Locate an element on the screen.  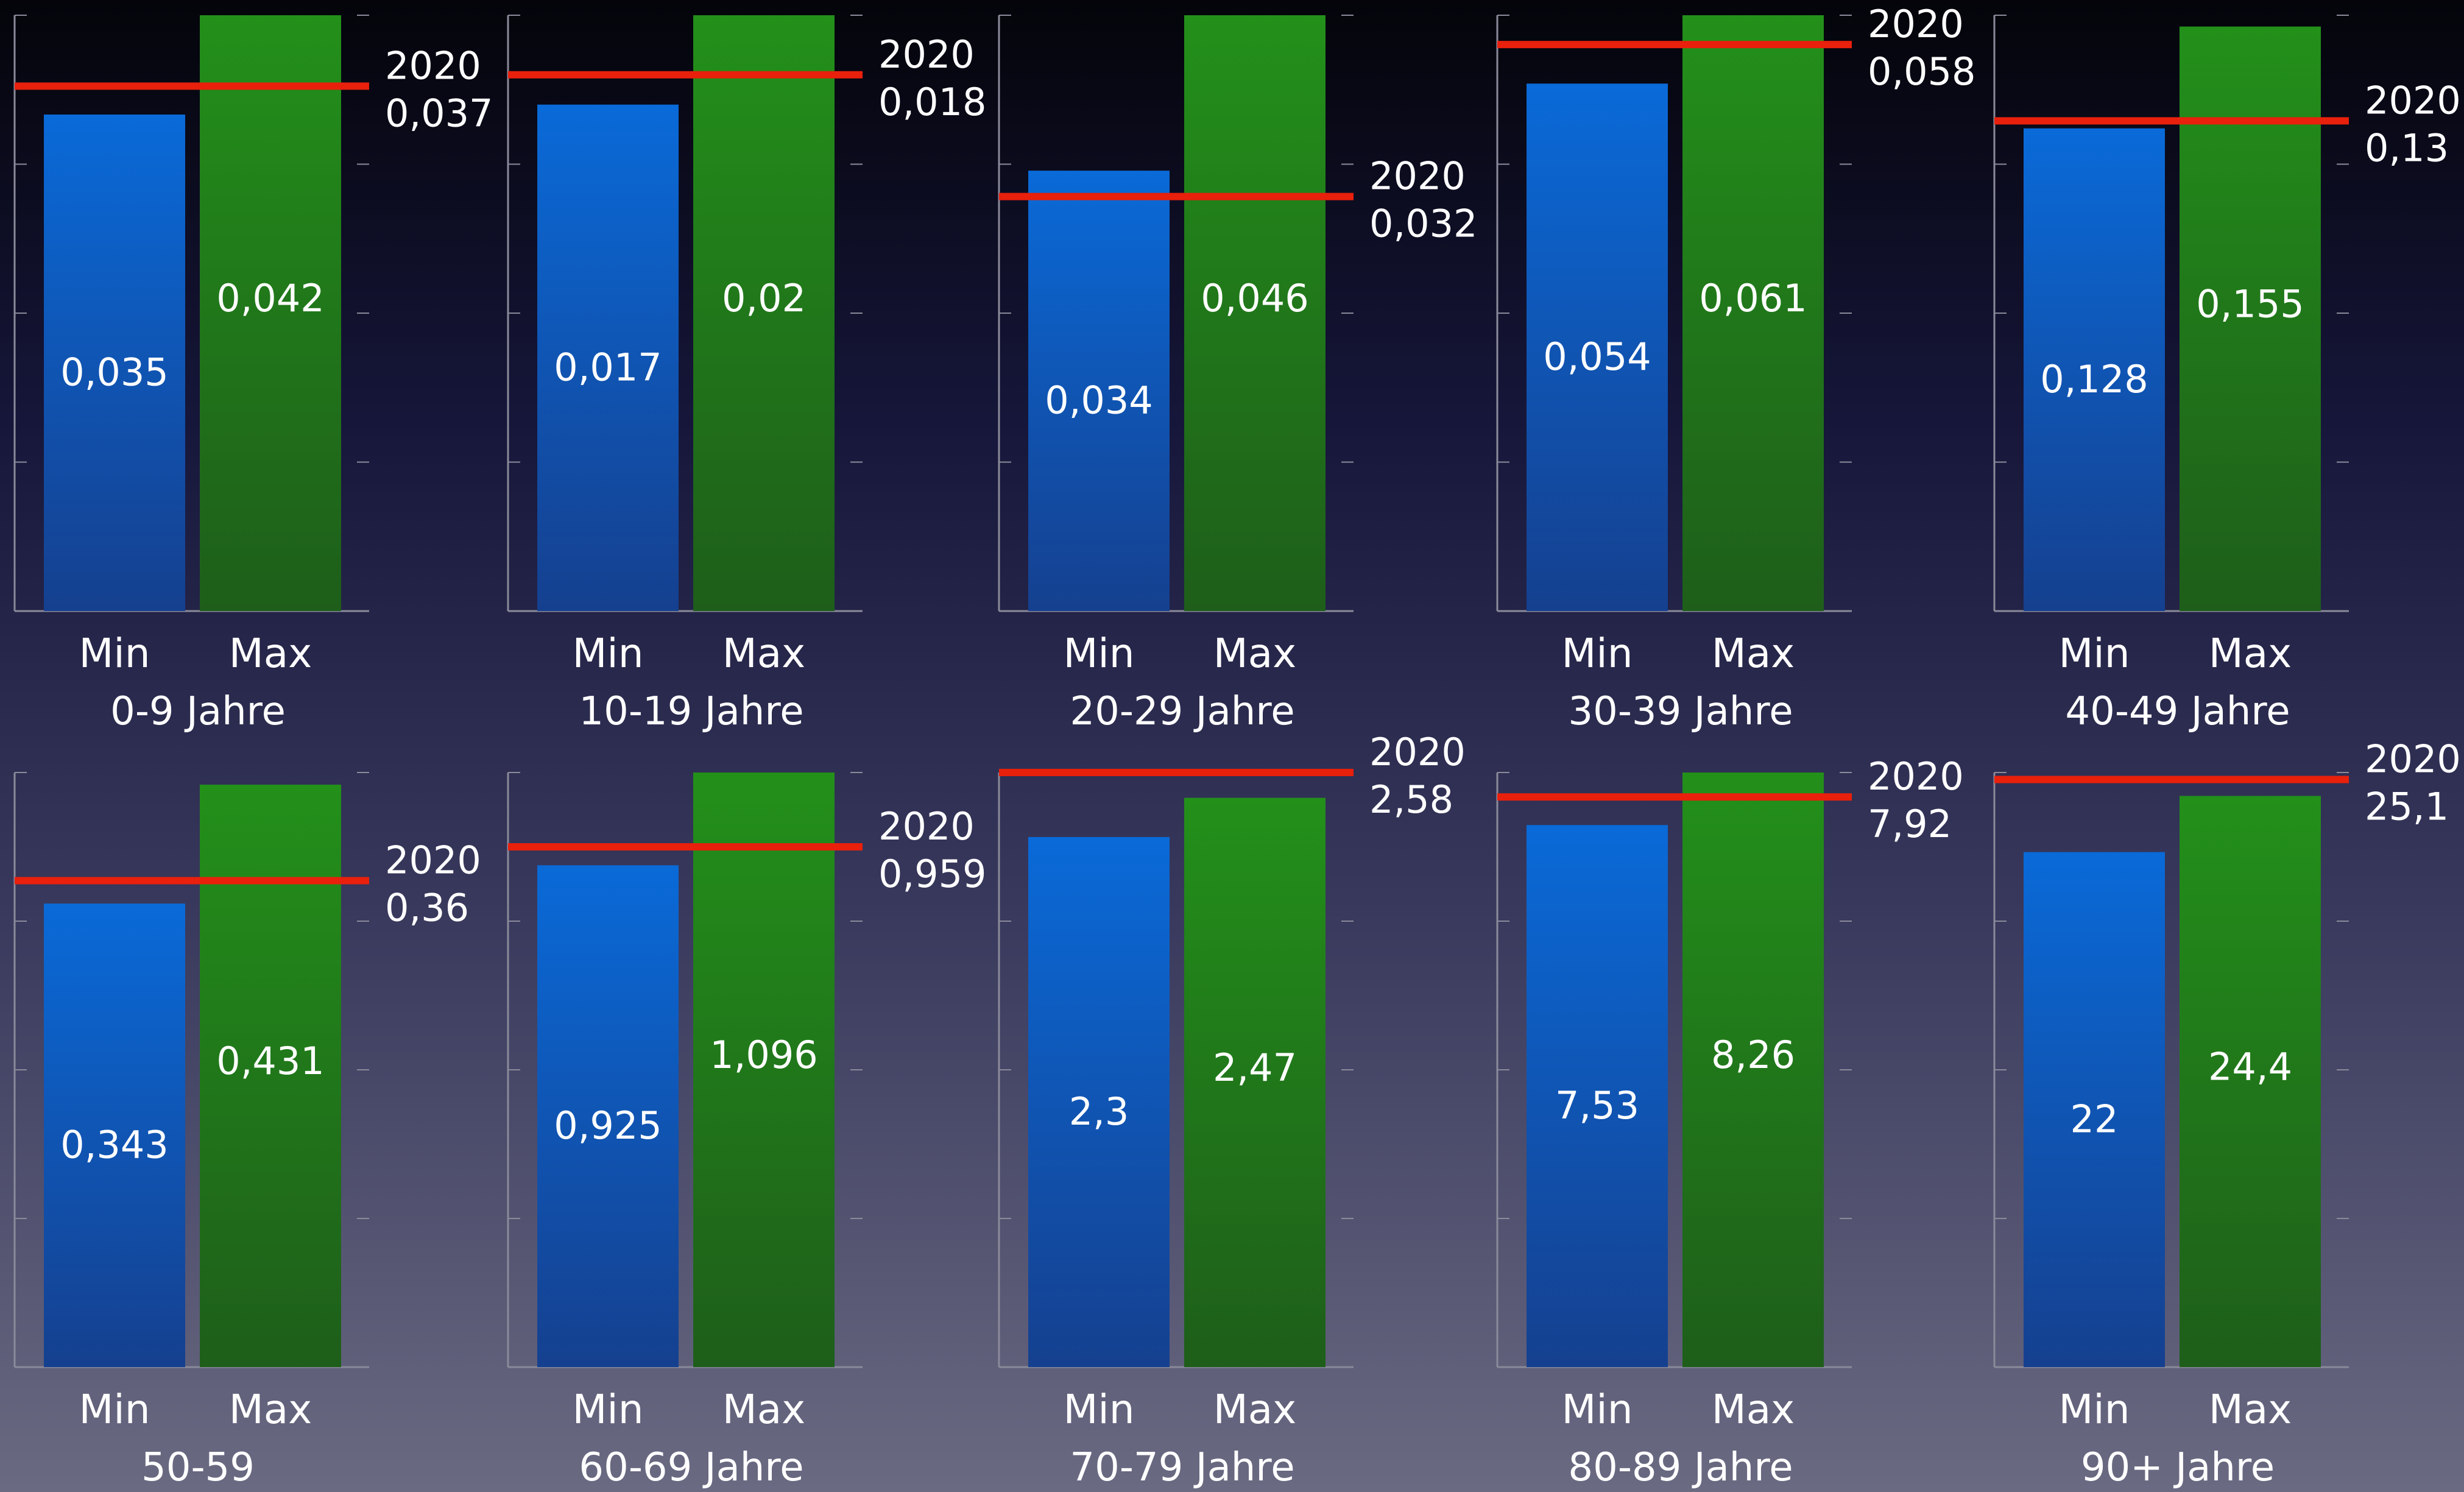
bar-value-label-max: 1,096 is located at coordinates (764, 1055).